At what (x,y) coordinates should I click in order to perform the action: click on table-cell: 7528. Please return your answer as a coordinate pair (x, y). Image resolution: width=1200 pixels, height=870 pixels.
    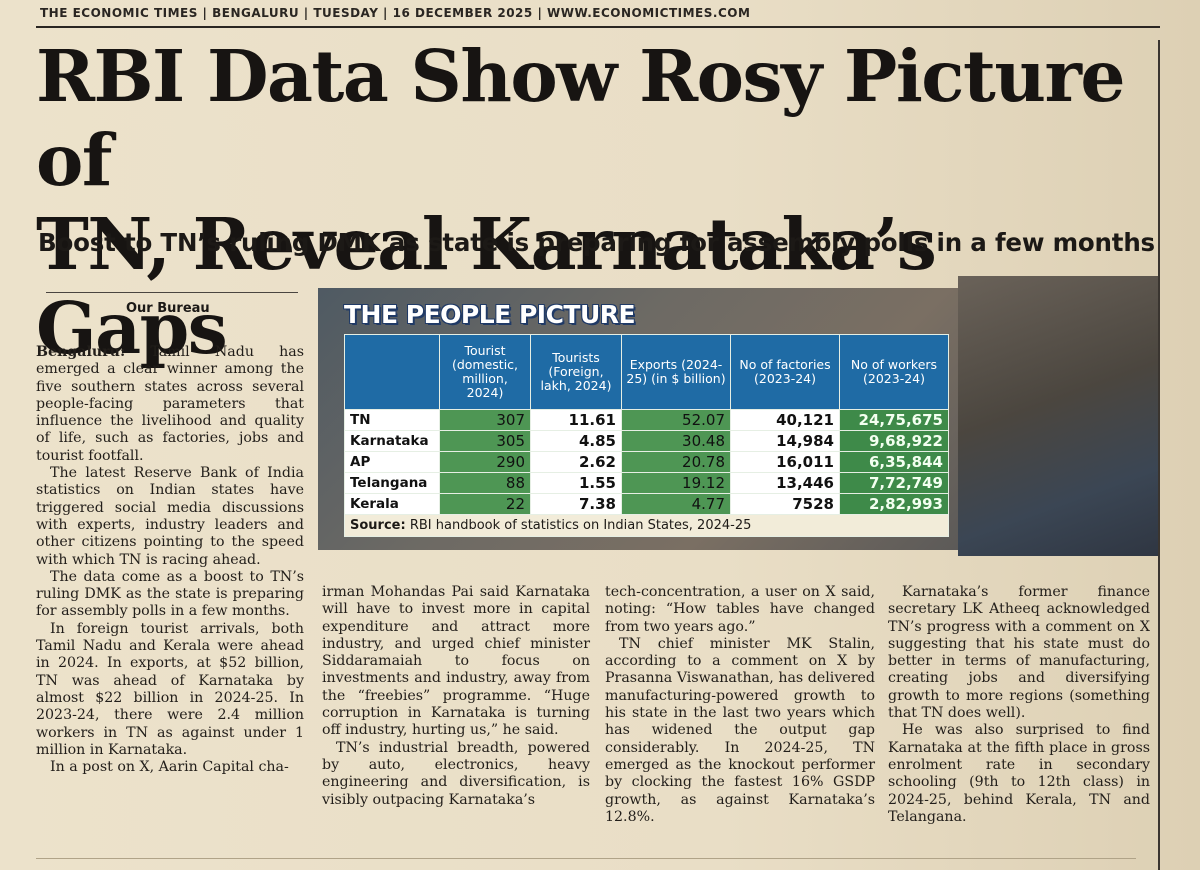
    Looking at the image, I should click on (785, 504).